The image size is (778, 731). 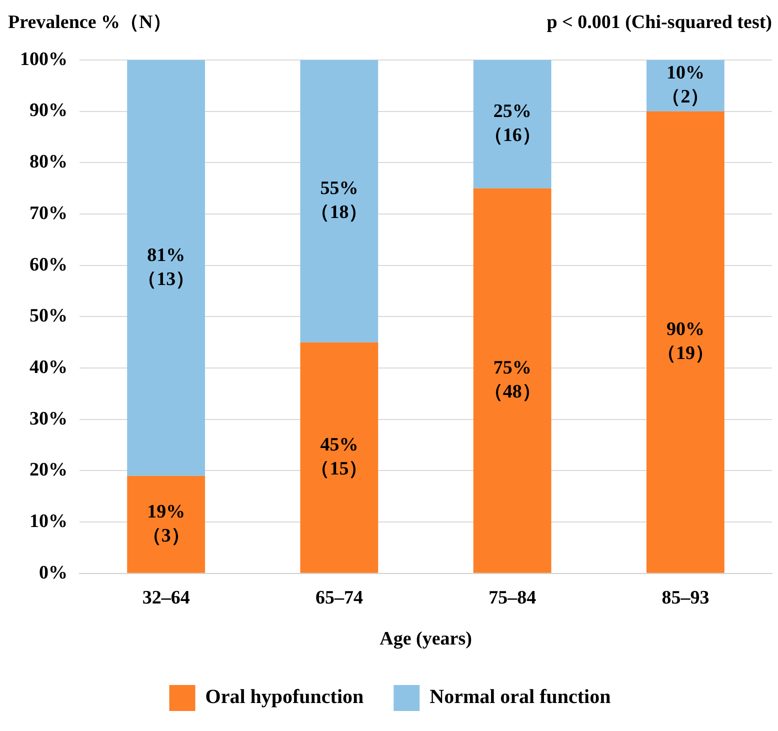 I want to click on data-label: 90% （19）, so click(x=685, y=341).